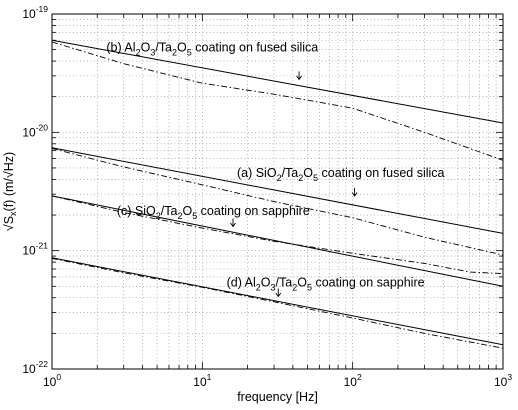  What do you see at coordinates (42, 364) in the screenshot?
I see `tick-exponent: -22` at bounding box center [42, 364].